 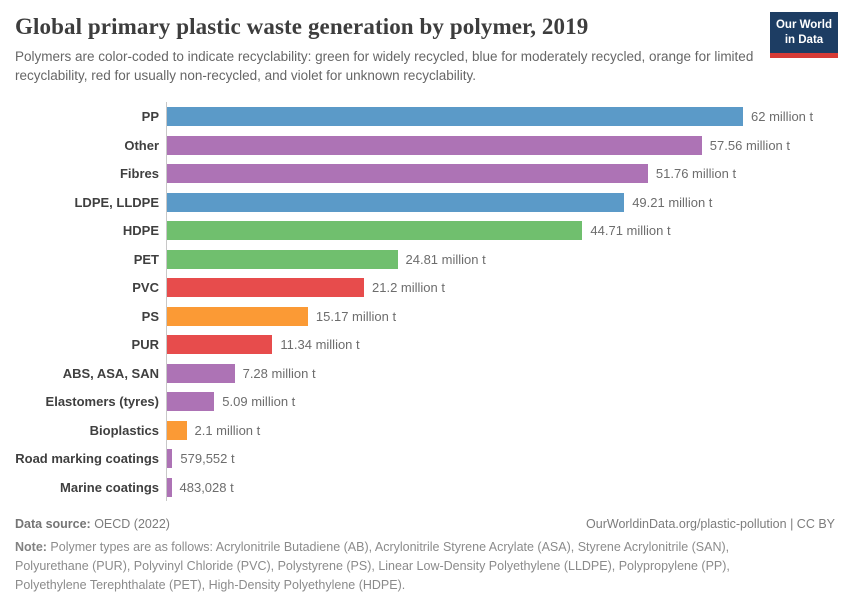 What do you see at coordinates (265, 288) in the screenshot?
I see `bar-pvc` at bounding box center [265, 288].